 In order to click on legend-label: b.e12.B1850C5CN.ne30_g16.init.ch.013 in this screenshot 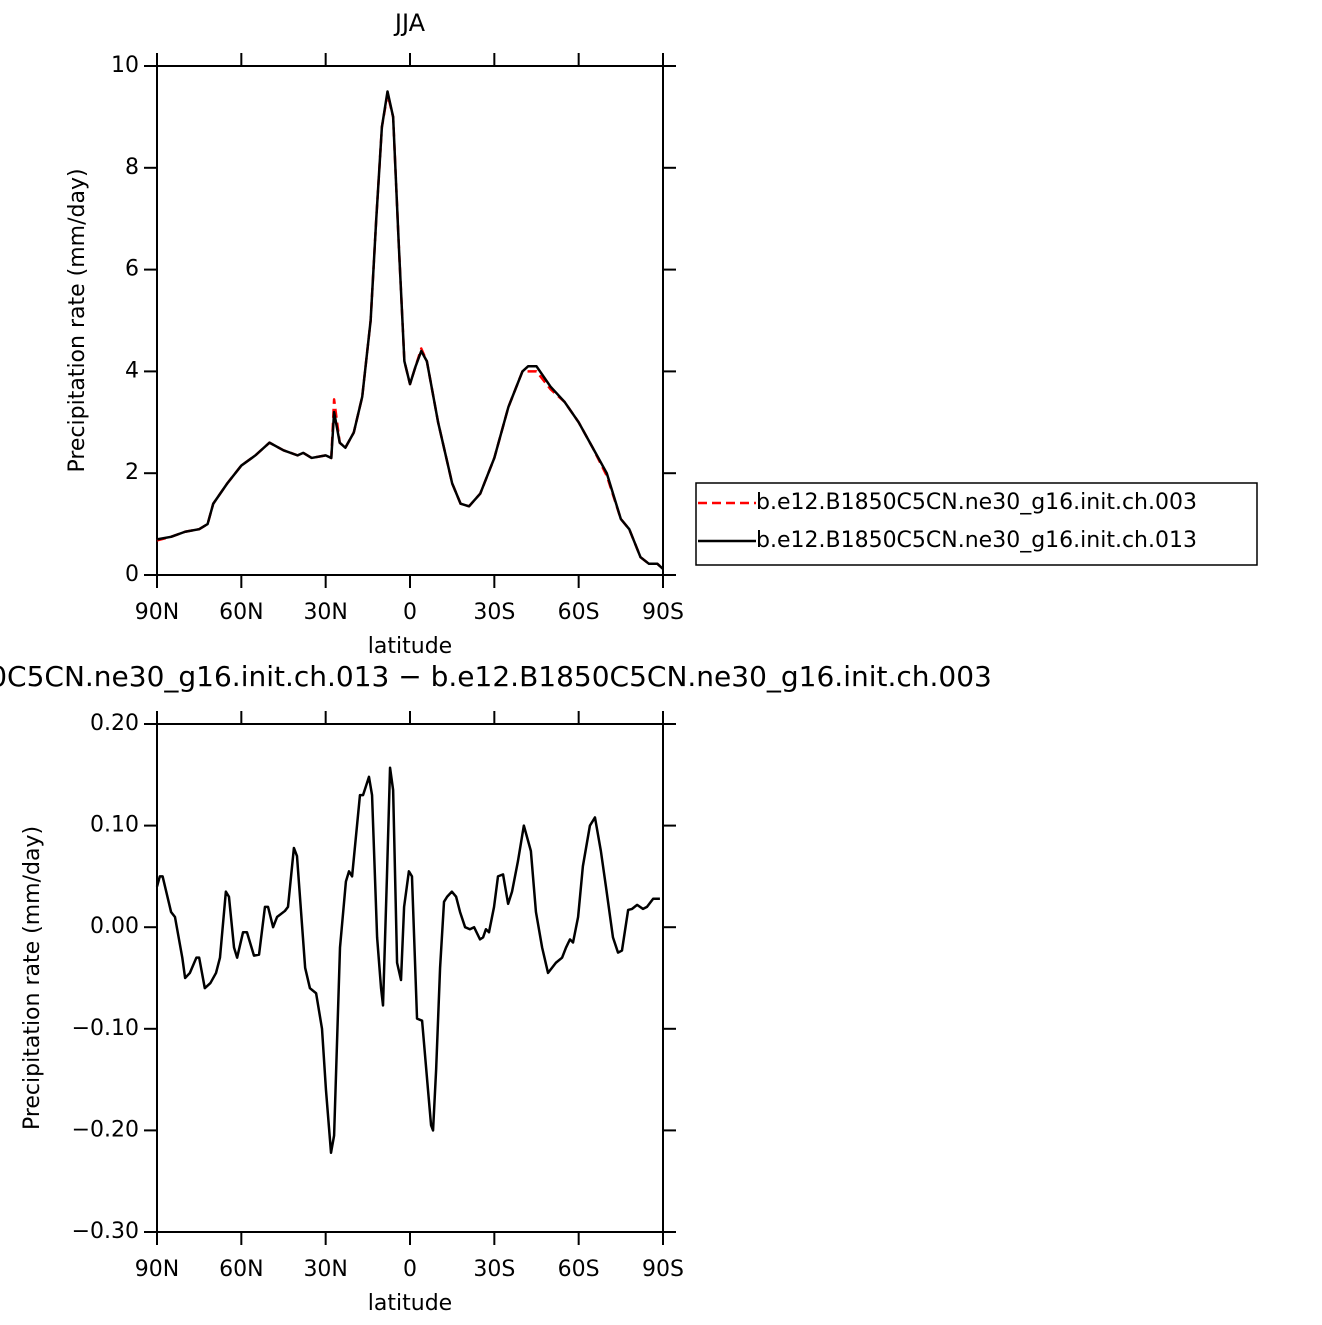, I will do `click(976, 540)`.